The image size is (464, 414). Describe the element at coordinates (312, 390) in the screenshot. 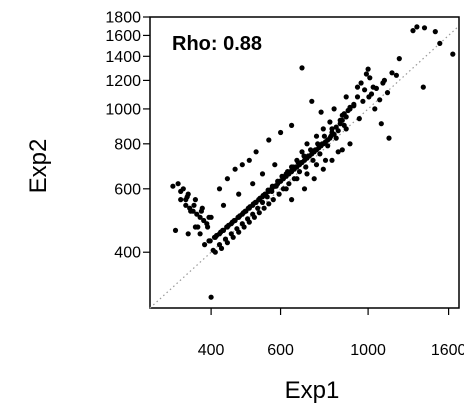

I see `x-axis-label: Exp1` at that location.